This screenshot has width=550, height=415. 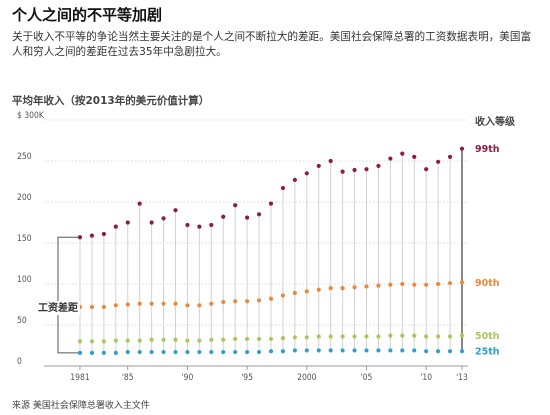 I want to click on y-tick-label: 150, so click(x=24, y=239).